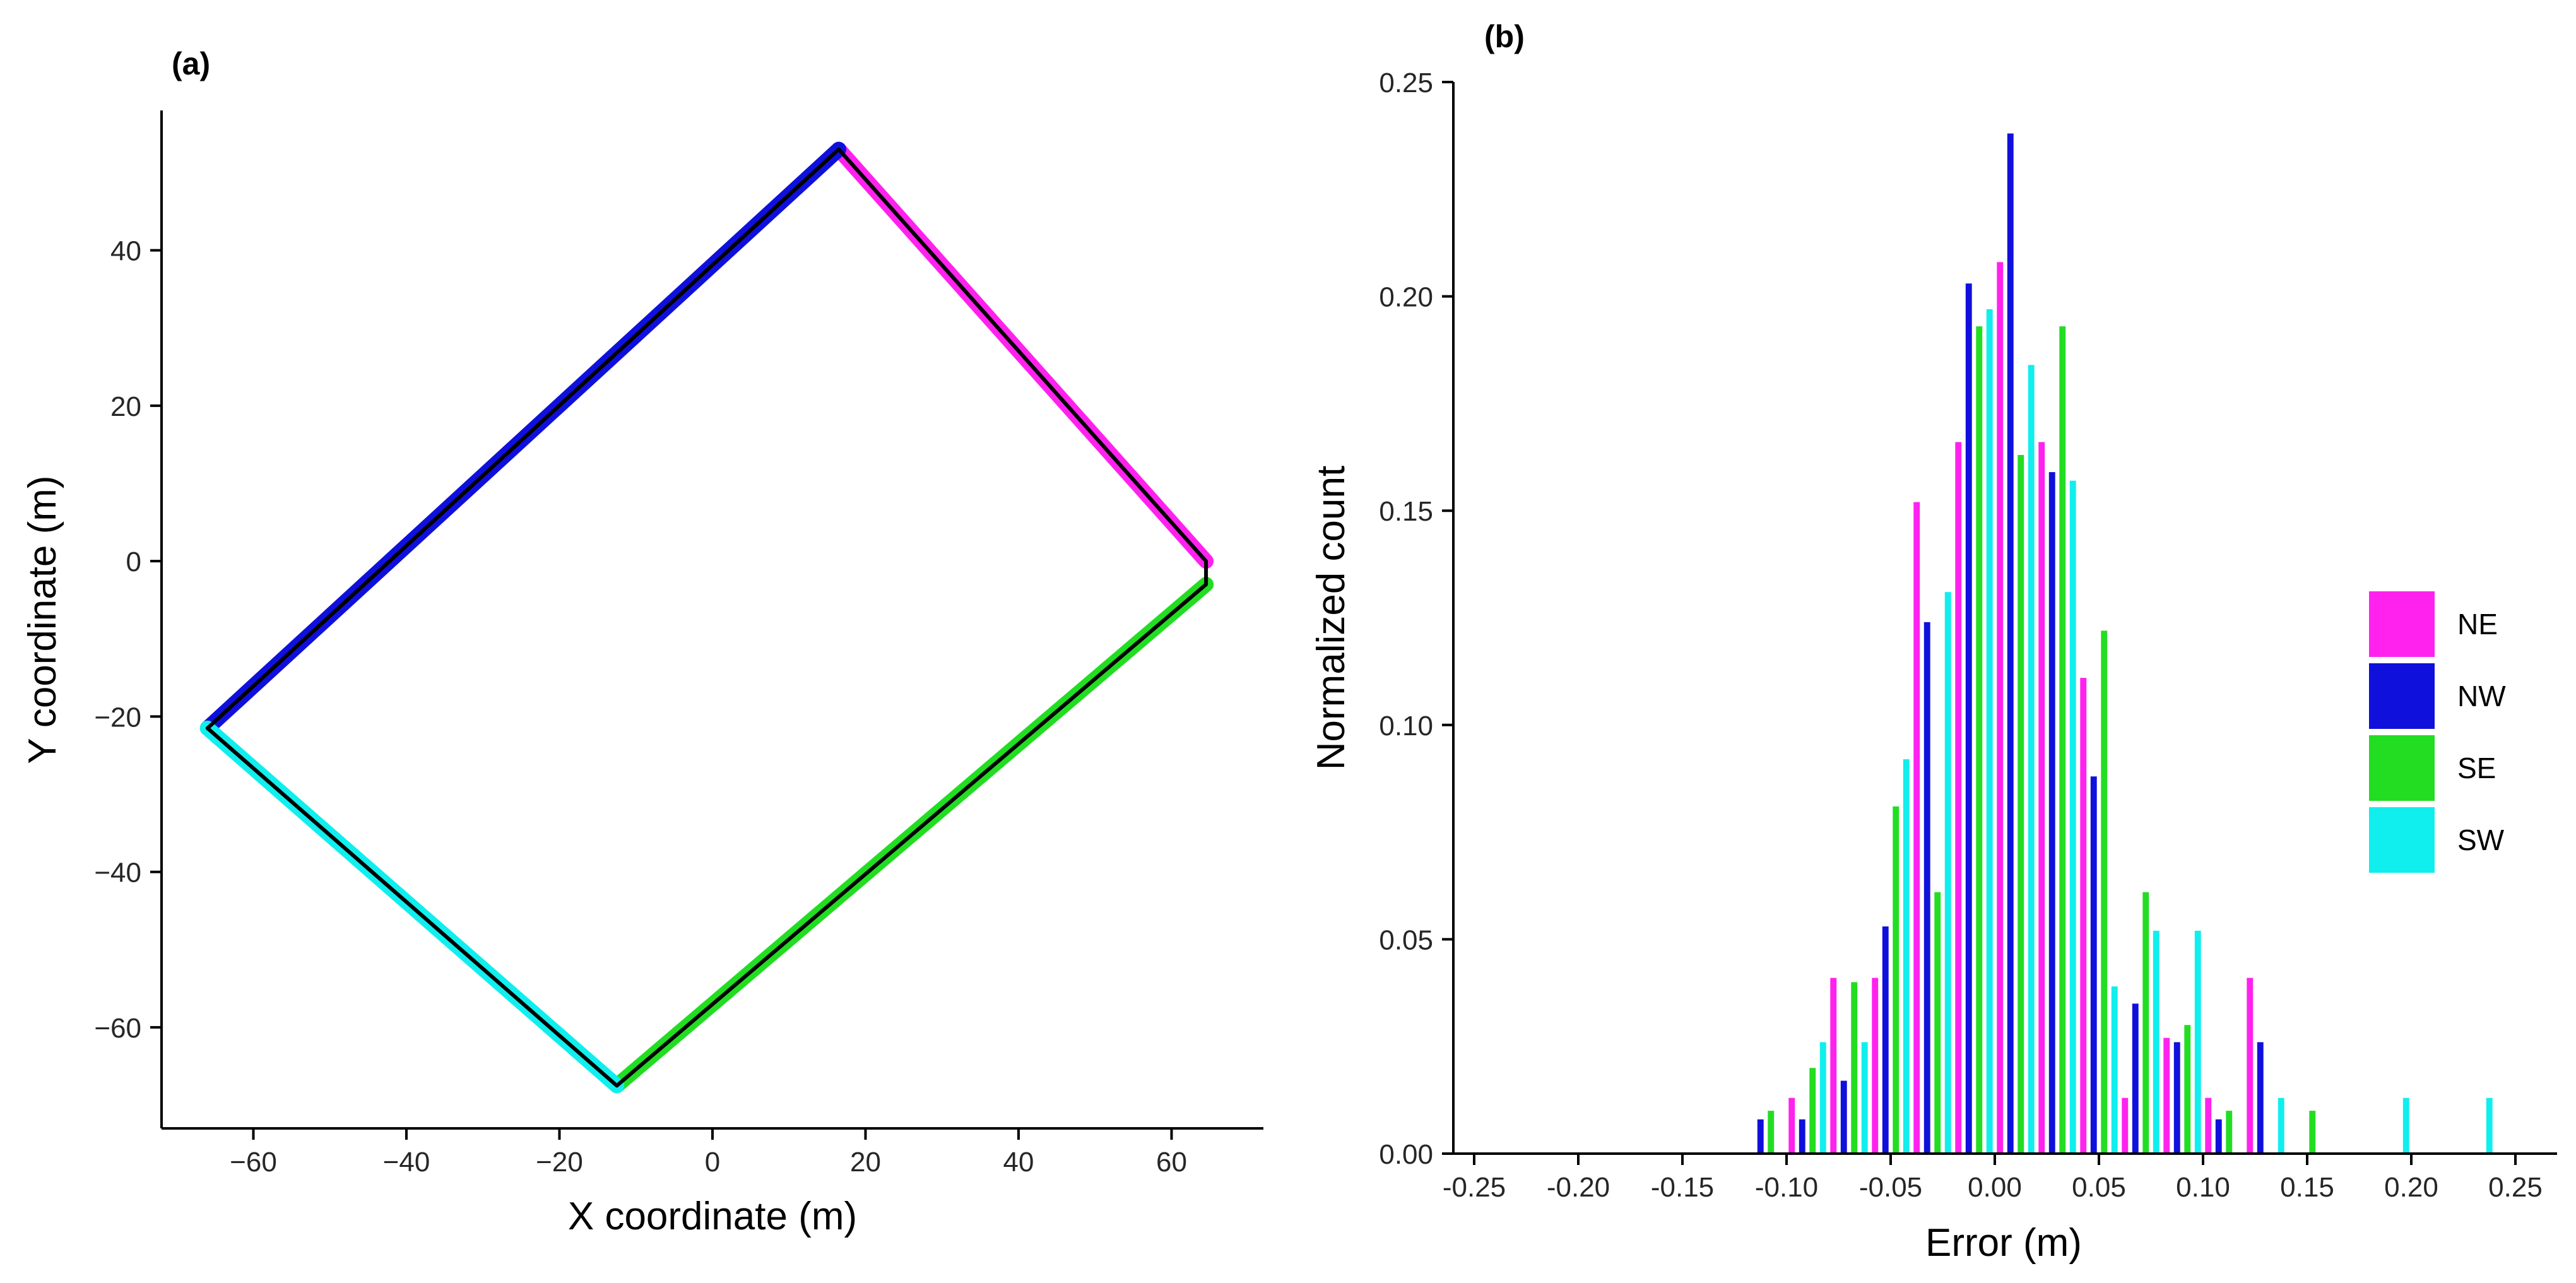 The height and width of the screenshot is (1283, 2576). What do you see at coordinates (2401, 768) in the screenshot?
I see `legend-swatch-se` at bounding box center [2401, 768].